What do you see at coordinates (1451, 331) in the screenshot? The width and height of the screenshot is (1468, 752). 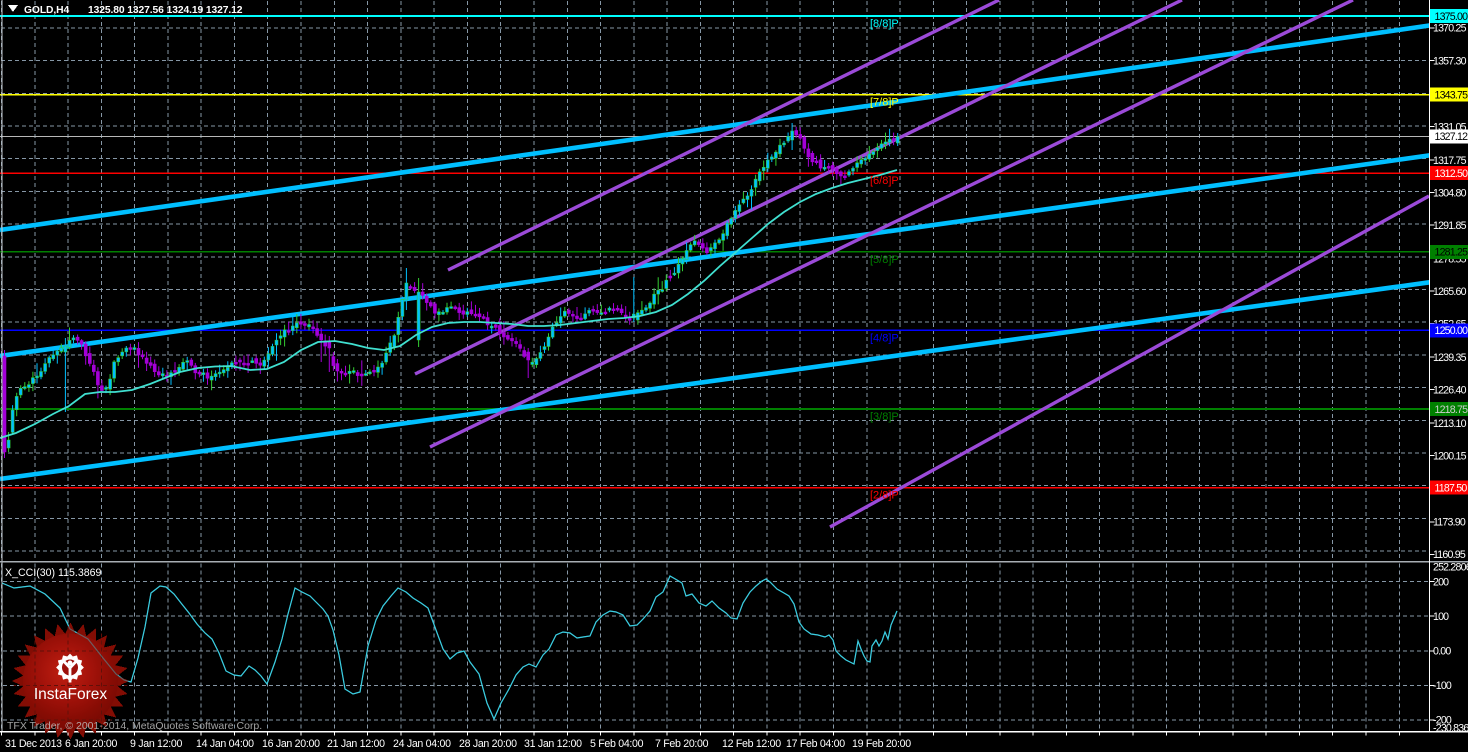 I see `svg-text: 1250.00` at bounding box center [1451, 331].